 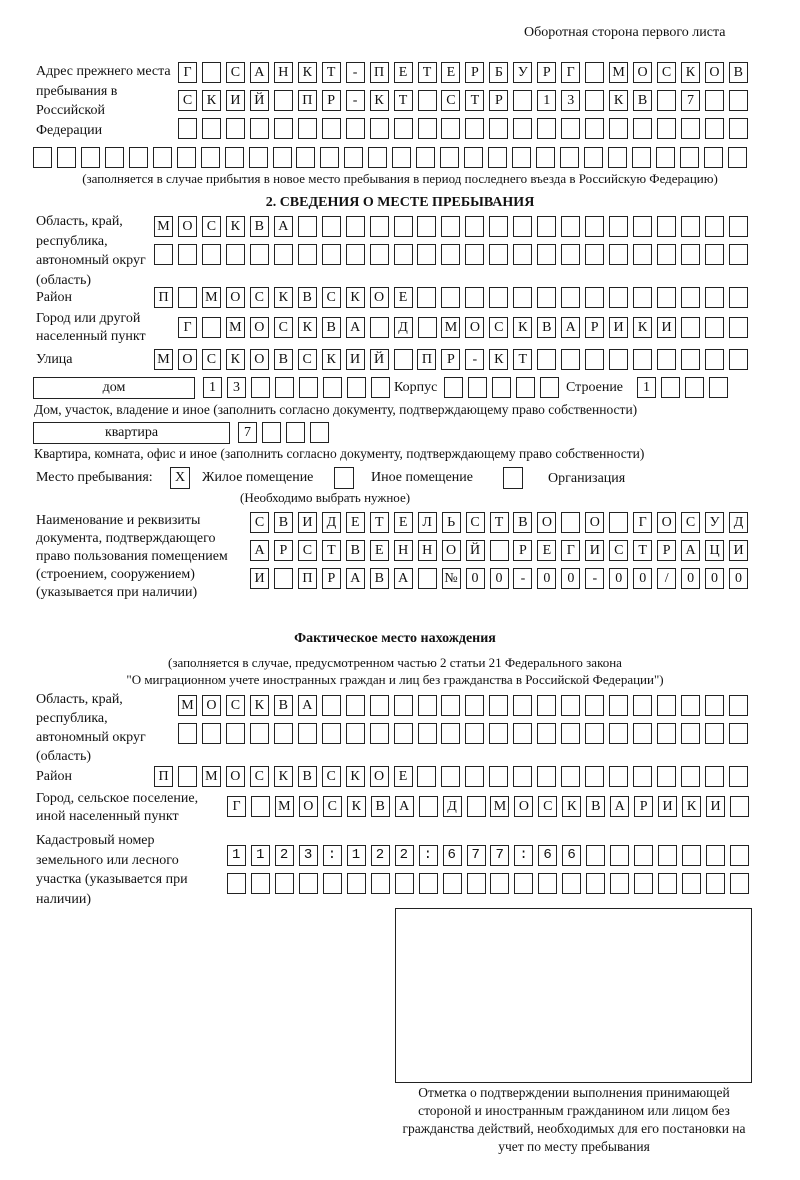 I want to click on char-cell: Ц, so click(x=715, y=550).